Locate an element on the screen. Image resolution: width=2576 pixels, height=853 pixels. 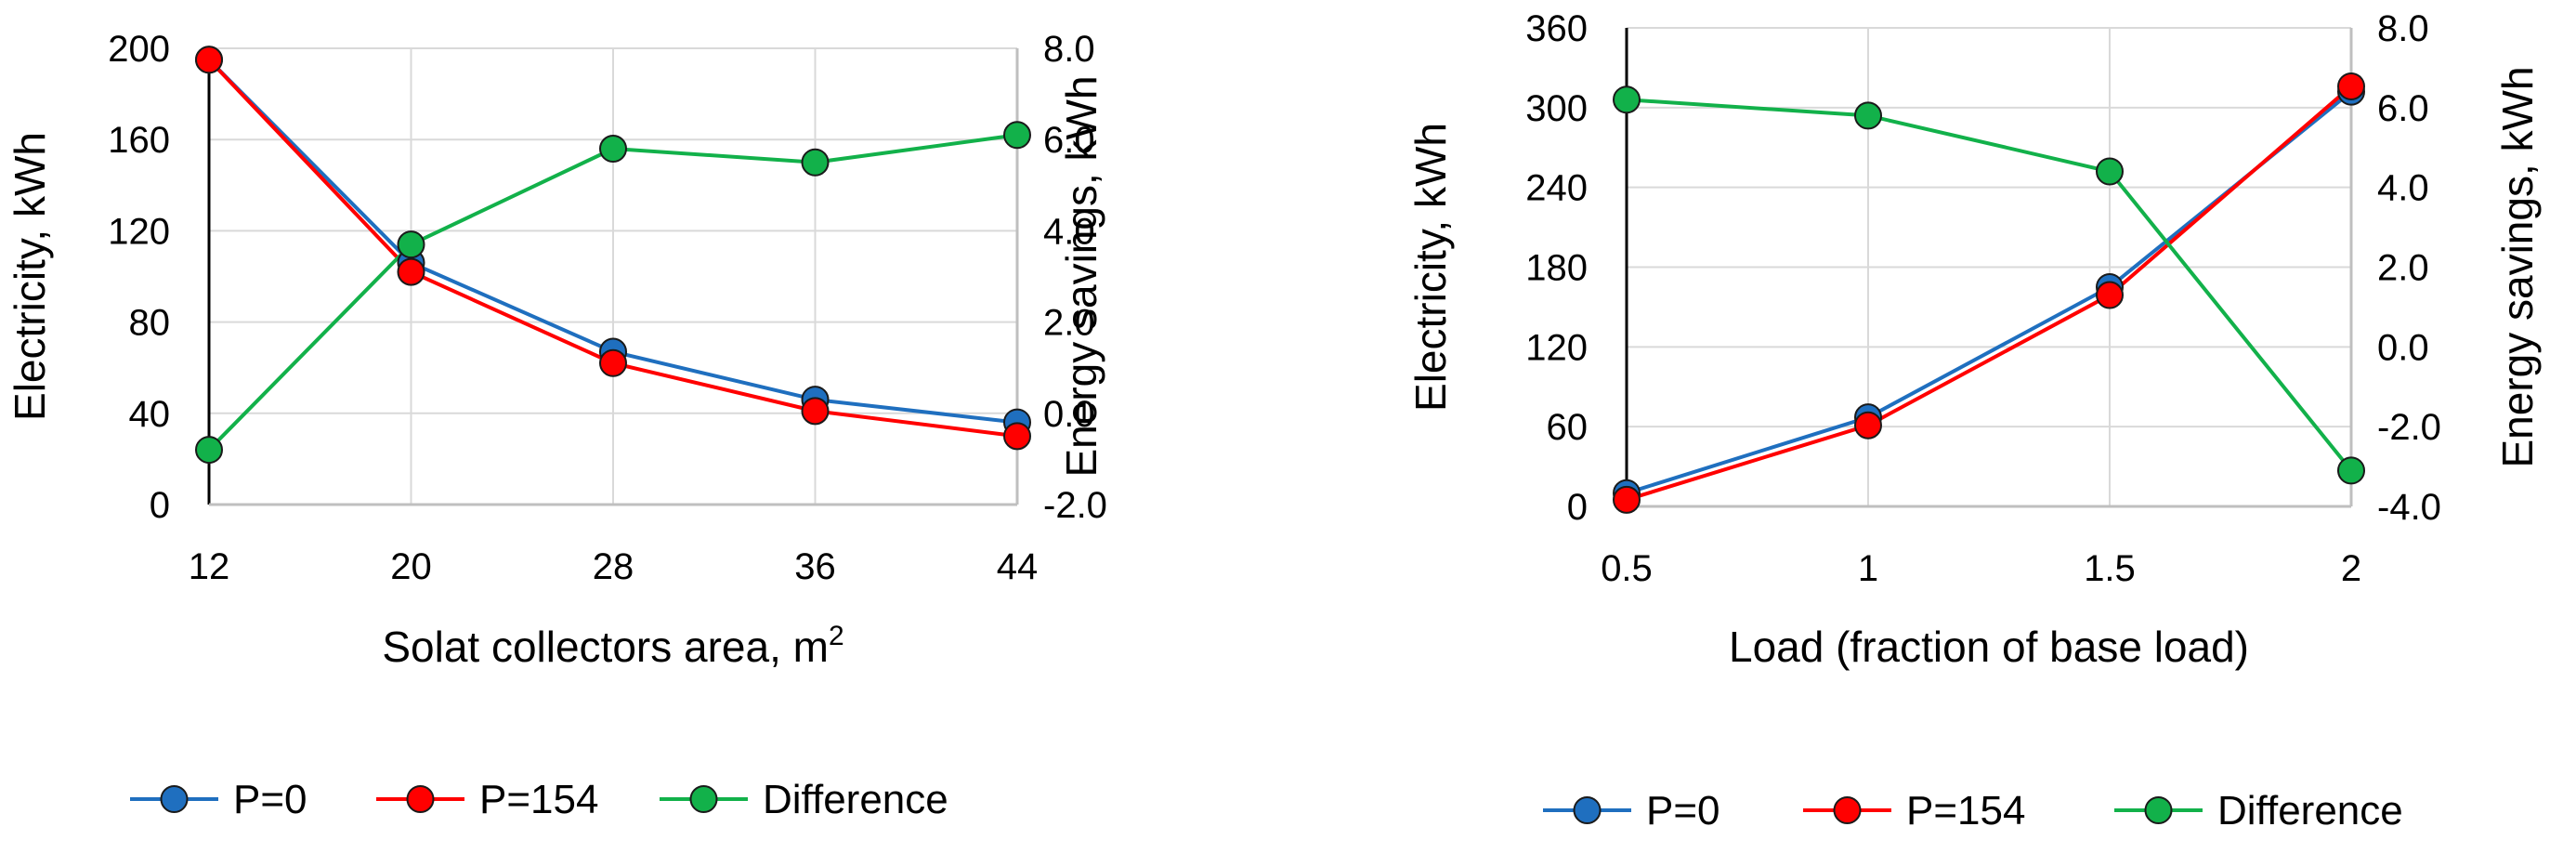
x-axis-title: Load (fraction of base load) is located at coordinates (1989, 647).